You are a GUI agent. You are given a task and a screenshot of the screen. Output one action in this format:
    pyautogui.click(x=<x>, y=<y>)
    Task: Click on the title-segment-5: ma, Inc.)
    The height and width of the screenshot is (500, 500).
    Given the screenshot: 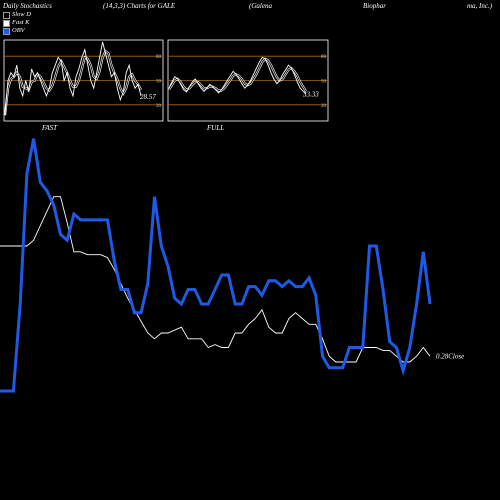 What is the action you would take?
    pyautogui.click(x=480, y=6)
    